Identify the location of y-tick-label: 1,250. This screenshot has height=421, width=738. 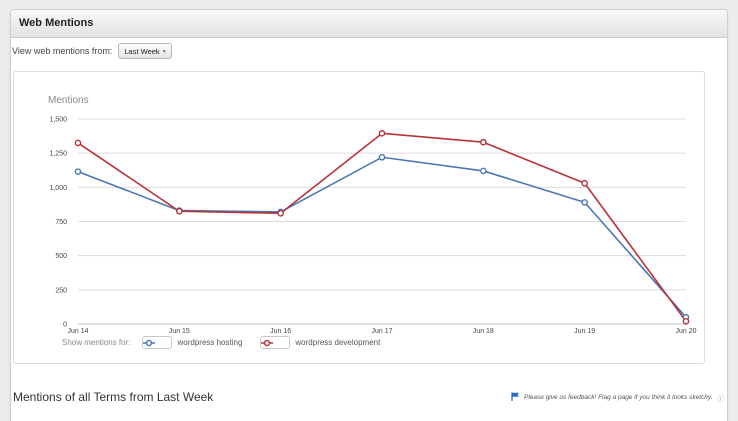
(58, 154).